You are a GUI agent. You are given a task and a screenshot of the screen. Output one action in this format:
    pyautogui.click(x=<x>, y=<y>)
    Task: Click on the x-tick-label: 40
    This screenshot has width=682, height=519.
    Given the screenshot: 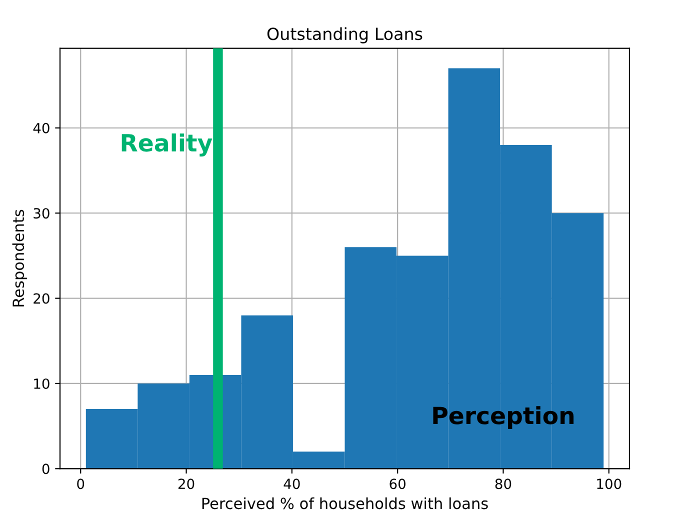 What is the action you would take?
    pyautogui.click(x=292, y=484)
    